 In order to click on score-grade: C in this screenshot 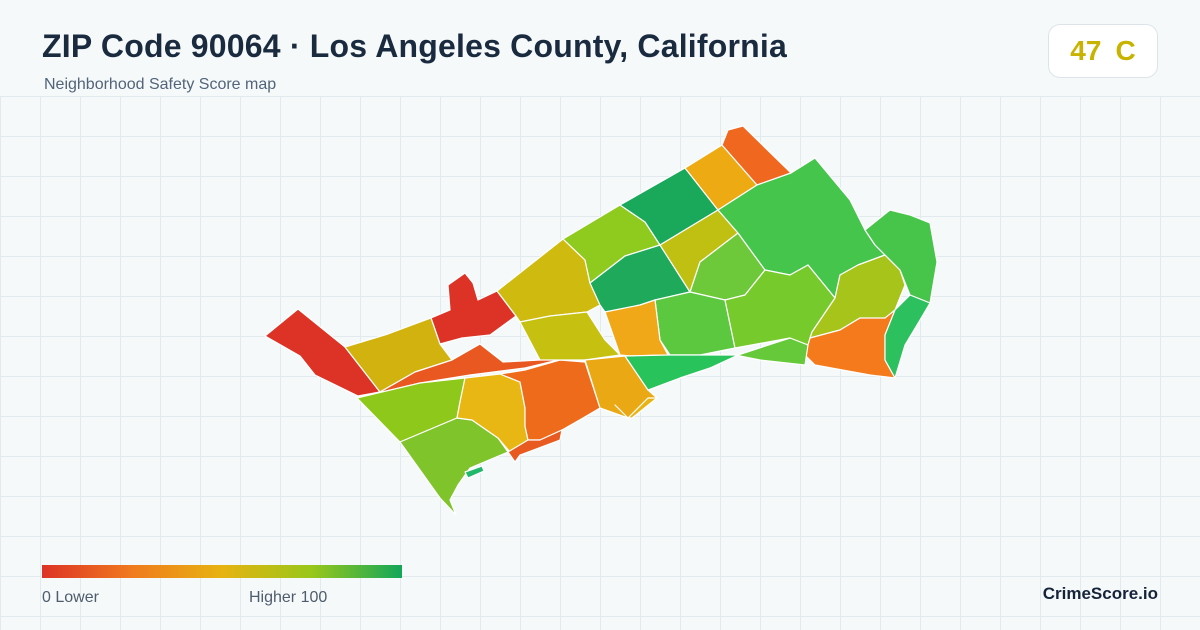, I will do `click(1125, 50)`.